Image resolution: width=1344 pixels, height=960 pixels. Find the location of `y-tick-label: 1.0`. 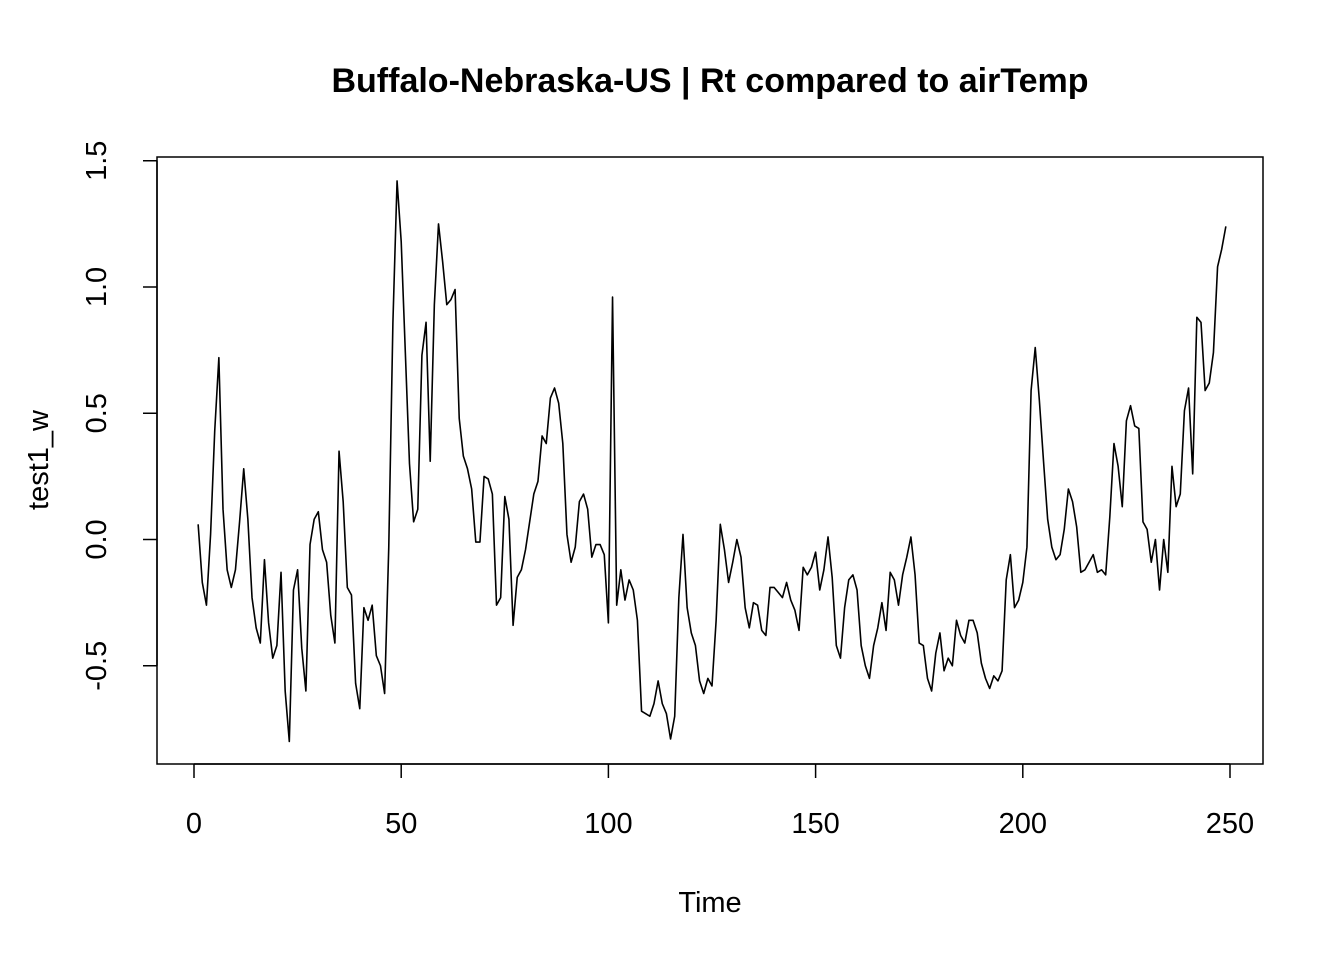

y-tick-label: 1.0 is located at coordinates (97, 287).